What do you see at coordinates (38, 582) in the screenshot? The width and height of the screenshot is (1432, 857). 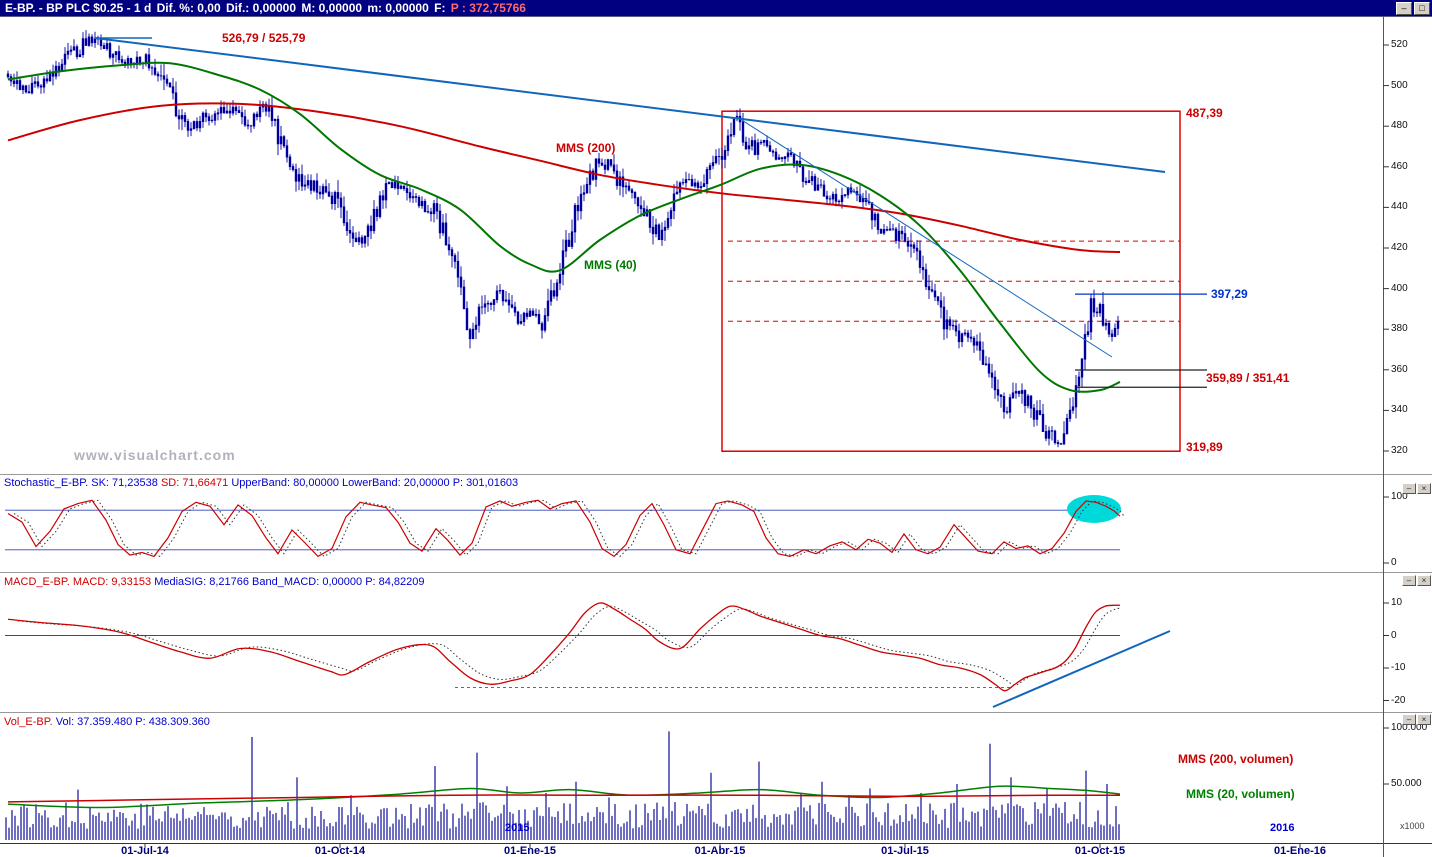 I see `text-segment: MACD_E-BP.` at bounding box center [38, 582].